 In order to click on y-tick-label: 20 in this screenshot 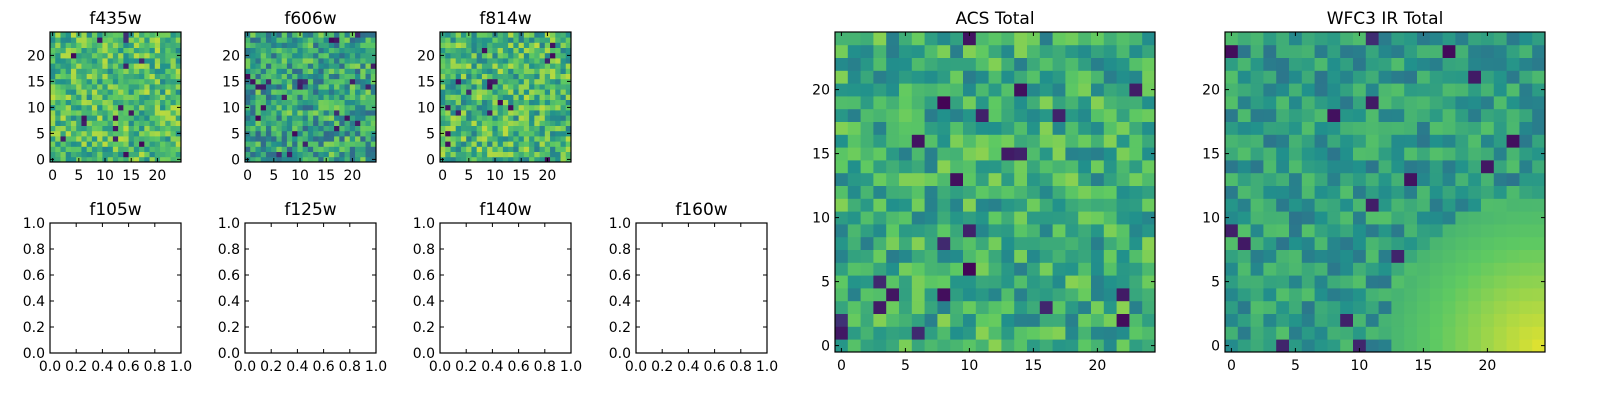, I will do `click(426, 56)`.